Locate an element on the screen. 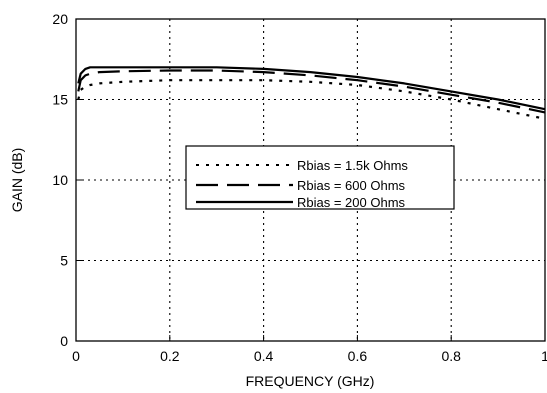  legend-box is located at coordinates (320, 177).